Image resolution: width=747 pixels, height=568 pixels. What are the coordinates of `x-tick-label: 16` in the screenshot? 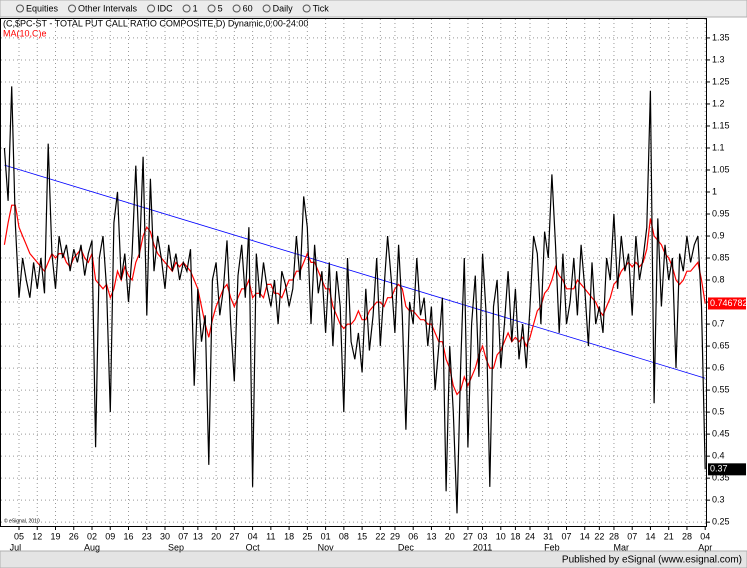 It's located at (128, 536).